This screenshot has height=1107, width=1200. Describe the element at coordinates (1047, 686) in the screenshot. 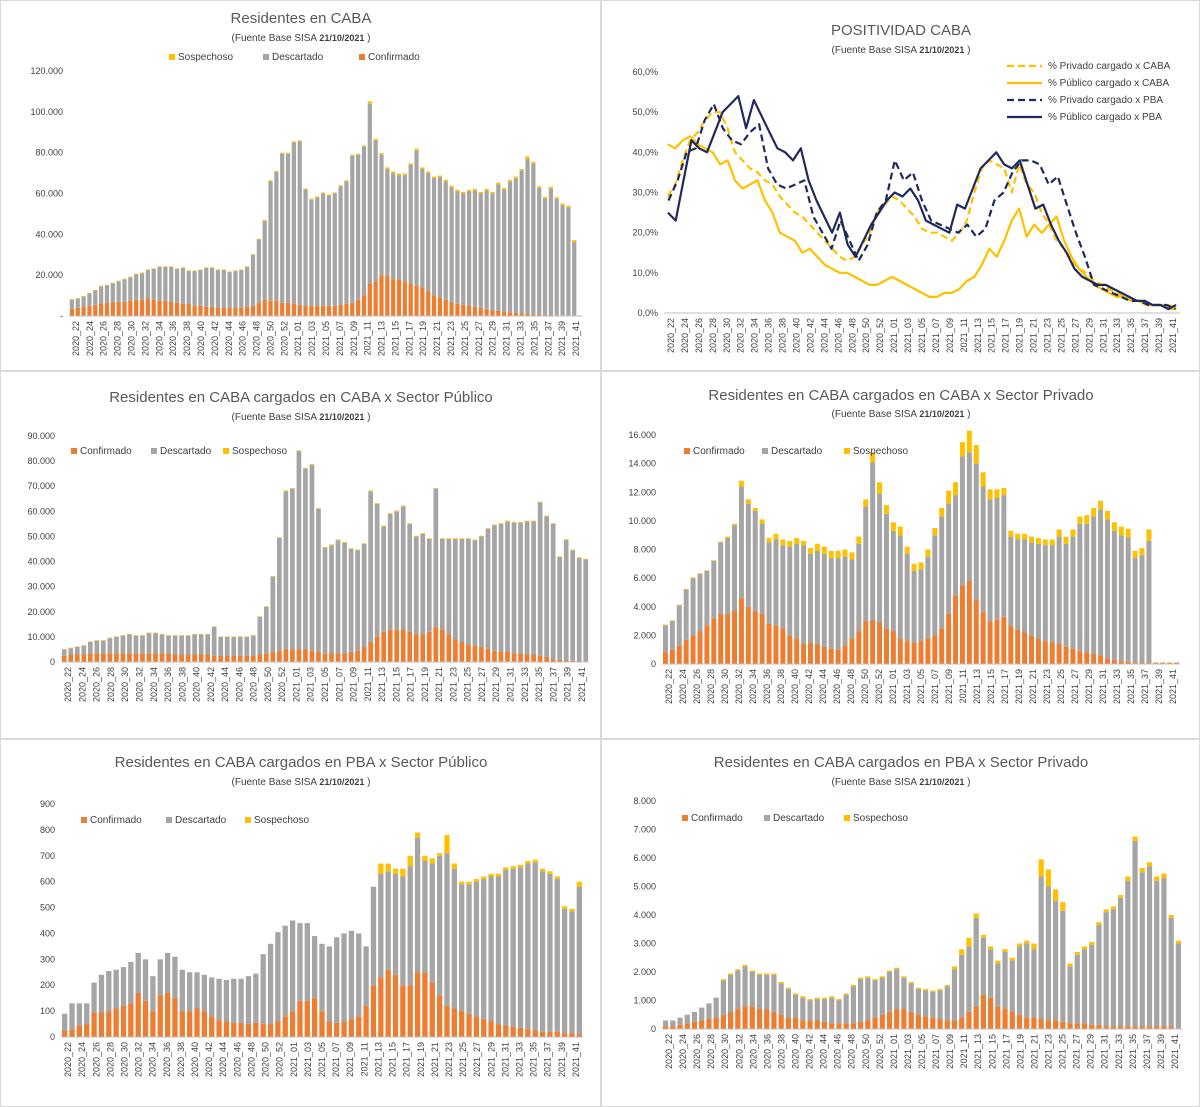

I see `x-tick-label: 2021_23` at that location.